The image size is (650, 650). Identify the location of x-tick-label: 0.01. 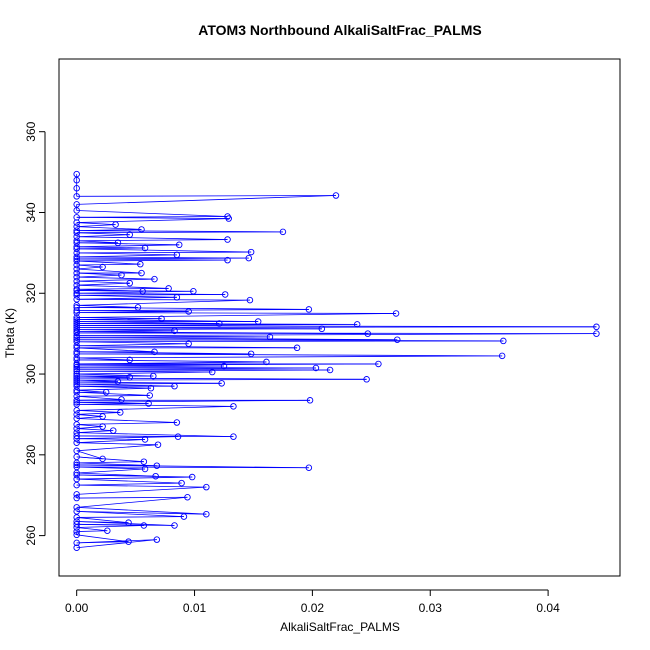
(195, 608).